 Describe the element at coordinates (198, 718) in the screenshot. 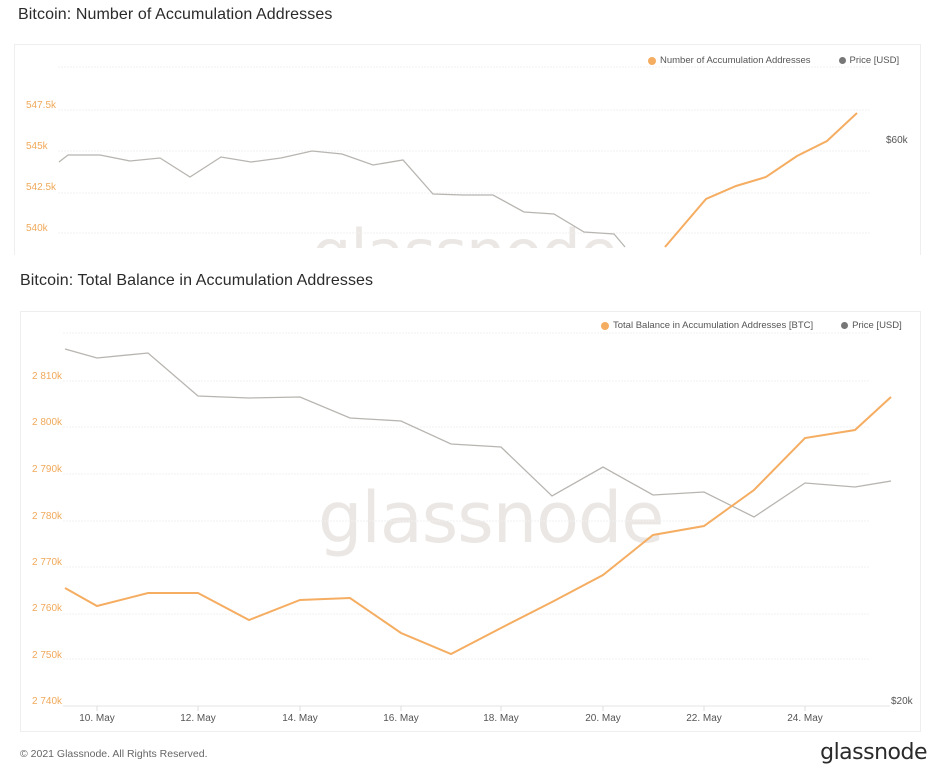

I see `bottom-xtick: 12. May` at that location.